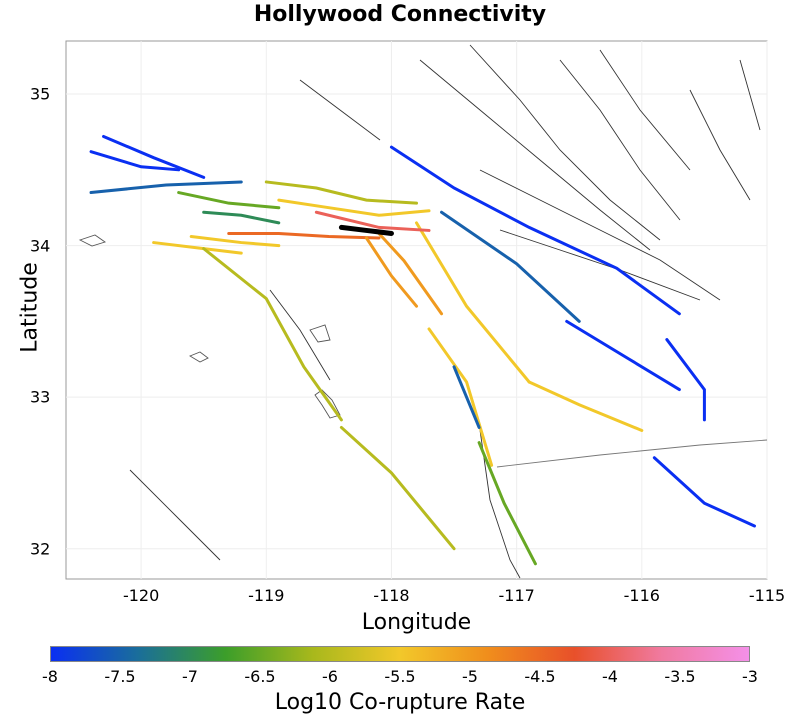 This screenshot has width=800, height=727. What do you see at coordinates (40, 94) in the screenshot?
I see `y-tick-label: 35` at bounding box center [40, 94].